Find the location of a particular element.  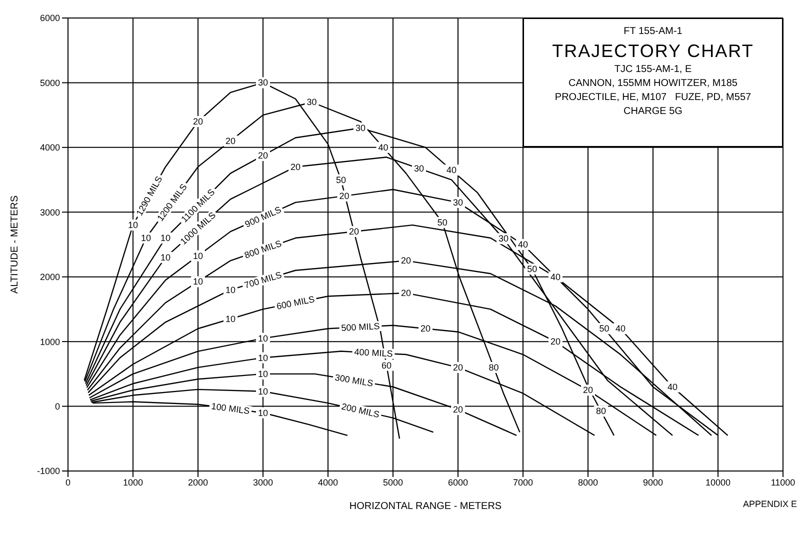

x-tick-label: 6000 is located at coordinates (458, 482).